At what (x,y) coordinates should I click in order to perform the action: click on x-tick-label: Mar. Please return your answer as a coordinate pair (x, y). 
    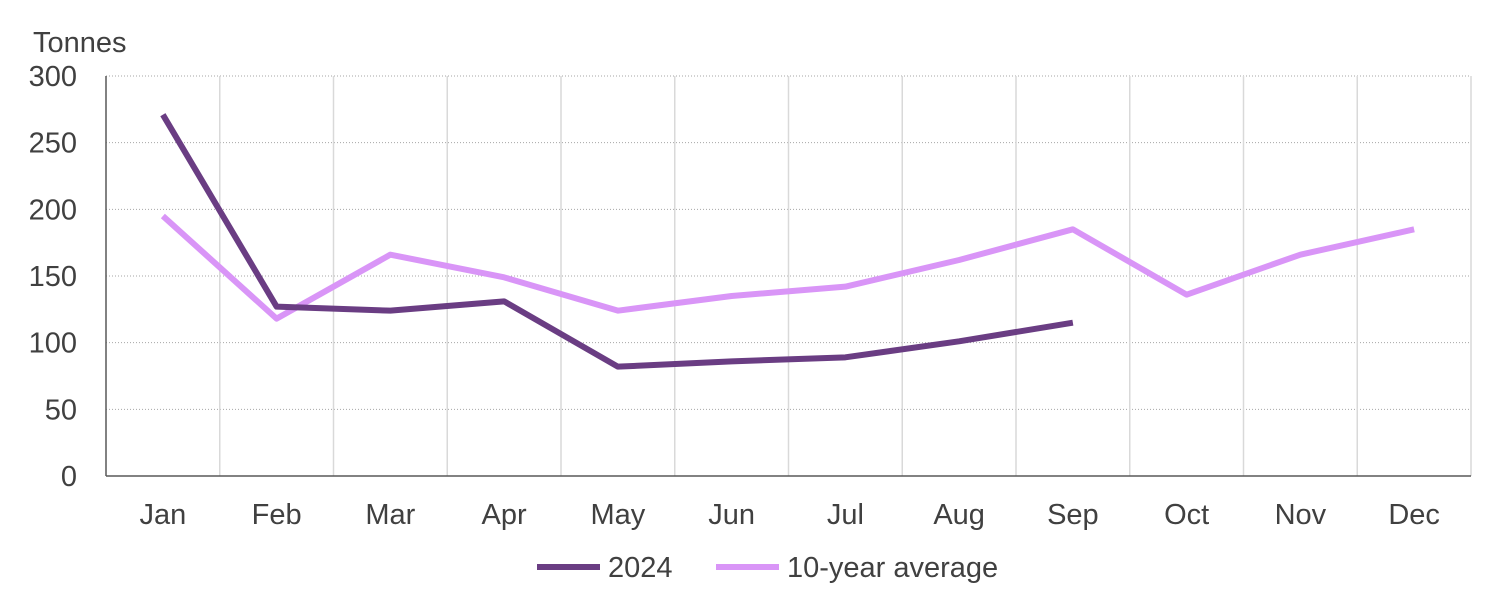
    Looking at the image, I should click on (390, 515).